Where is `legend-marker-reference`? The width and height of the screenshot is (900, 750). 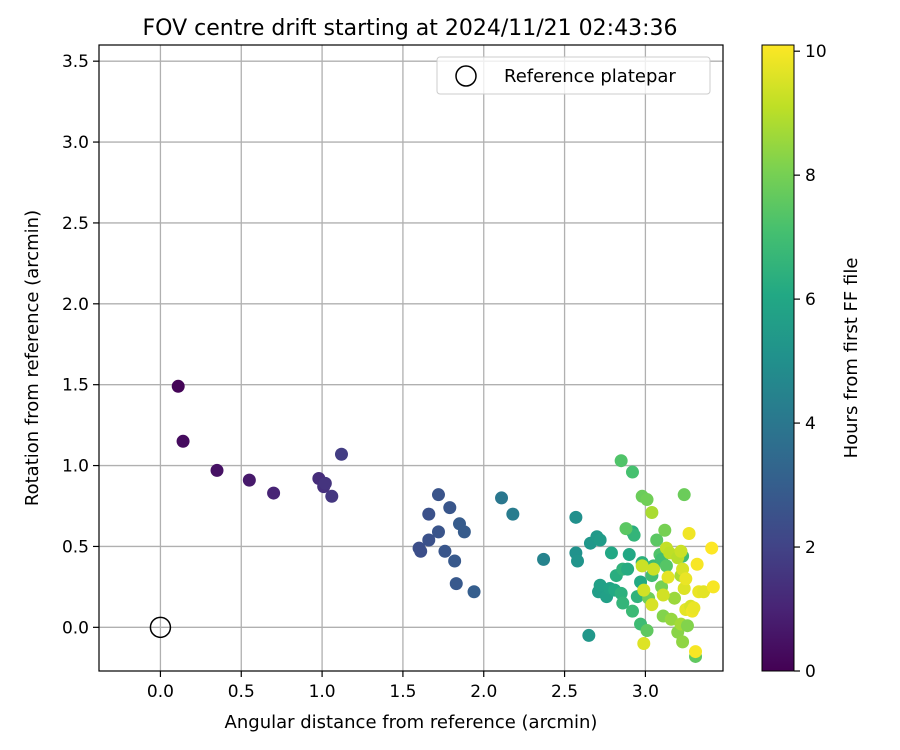
legend-marker-reference is located at coordinates (466, 76).